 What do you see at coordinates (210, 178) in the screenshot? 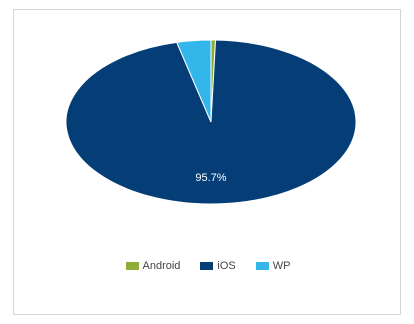
I see `data-label-ios: 95.7%` at bounding box center [210, 178].